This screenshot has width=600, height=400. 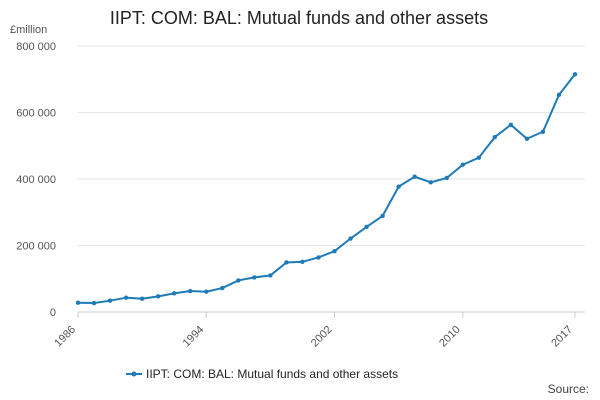 I want to click on y-tick-label: 200 000, so click(x=36, y=247).